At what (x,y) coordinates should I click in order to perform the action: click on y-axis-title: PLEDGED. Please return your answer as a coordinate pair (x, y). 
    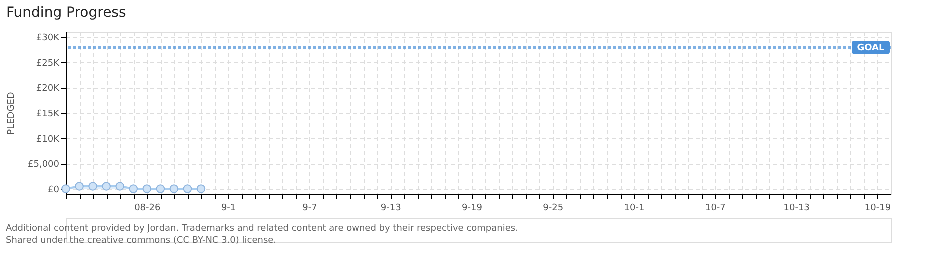
    Looking at the image, I should click on (12, 113).